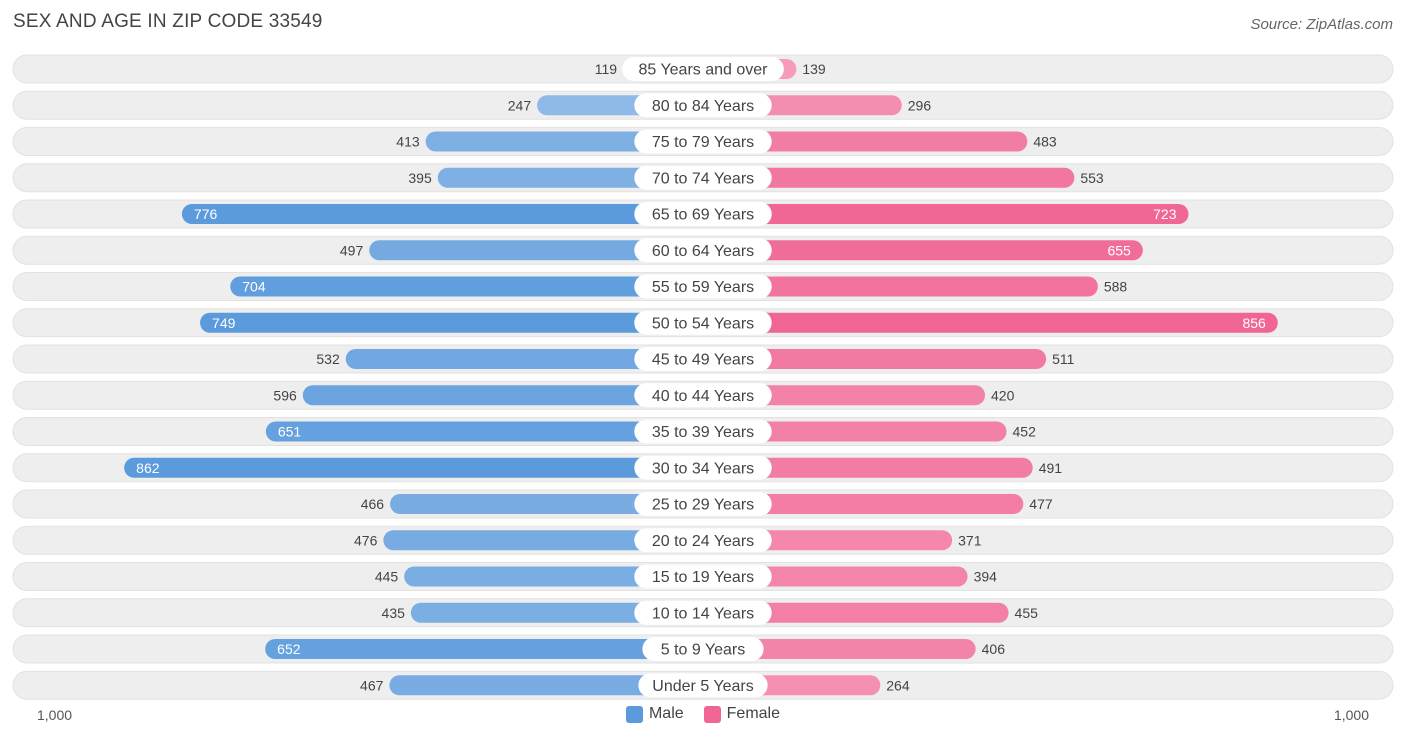 The image size is (1406, 740). I want to click on category-label: Under 5 Years, so click(702, 686).